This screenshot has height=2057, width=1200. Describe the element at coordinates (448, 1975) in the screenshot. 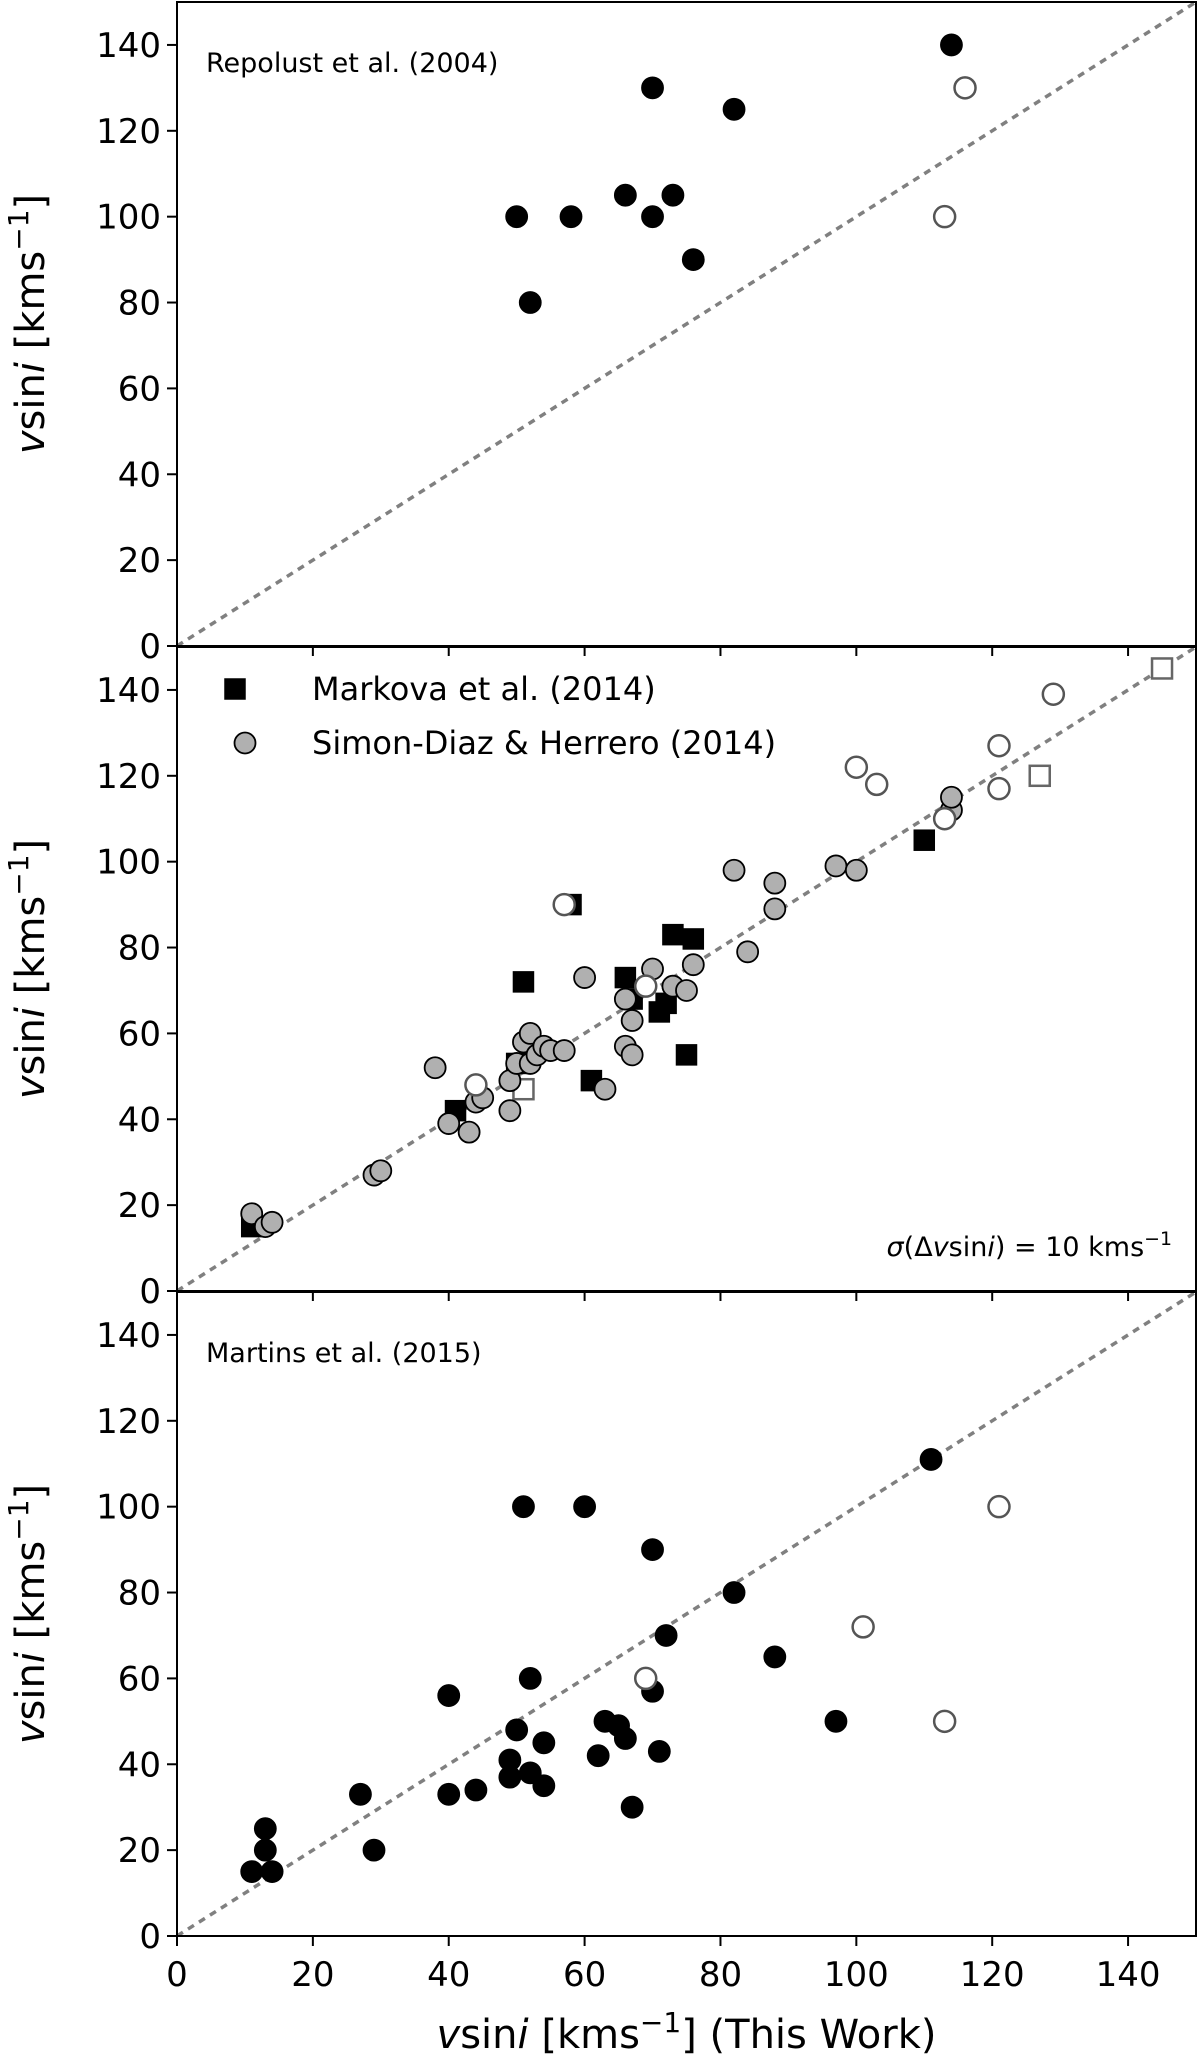

I see `x-tick-label: 40` at that location.